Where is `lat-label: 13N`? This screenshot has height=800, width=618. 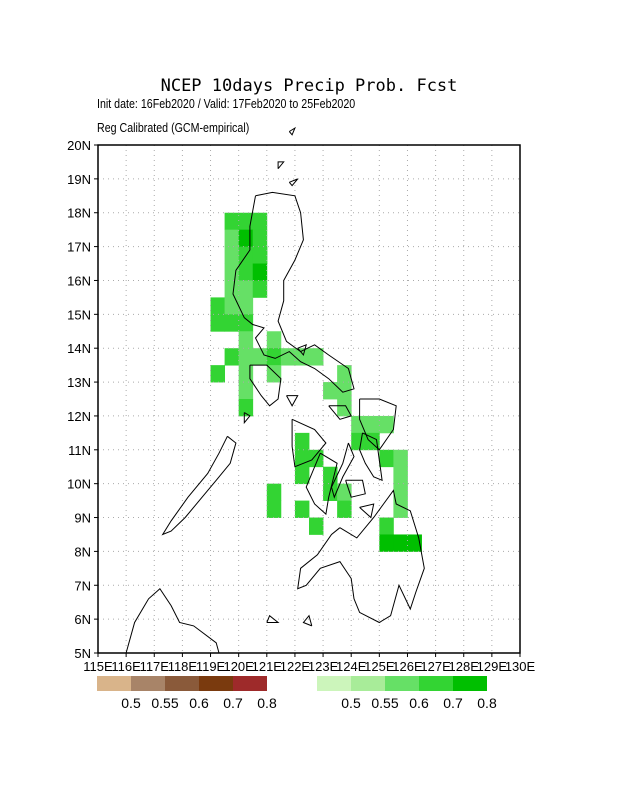
lat-label: 13N is located at coordinates (79, 382).